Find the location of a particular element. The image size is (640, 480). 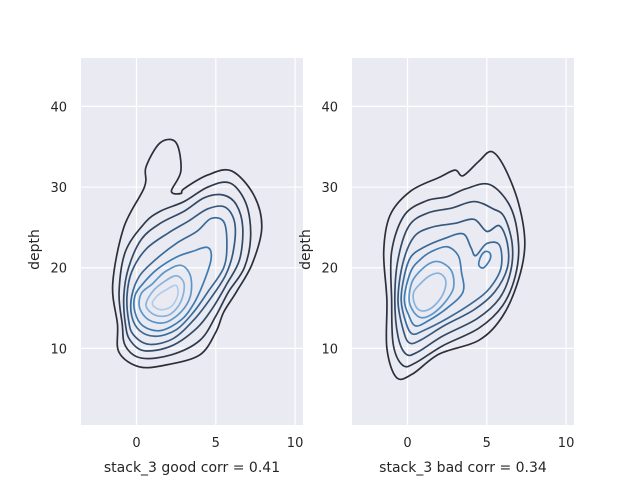

x-axis-label: stack_3 bad corr = 0.34 is located at coordinates (463, 468).